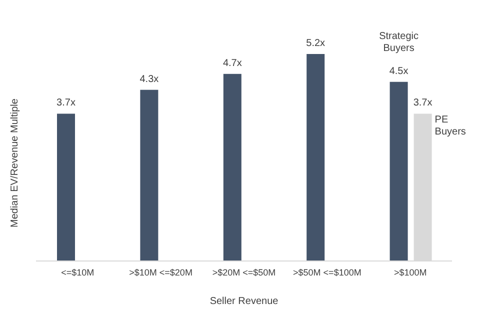 This screenshot has width=489, height=320. Describe the element at coordinates (160, 272) in the screenshot. I see `x-tick-label: >$10M <=$20M` at that location.